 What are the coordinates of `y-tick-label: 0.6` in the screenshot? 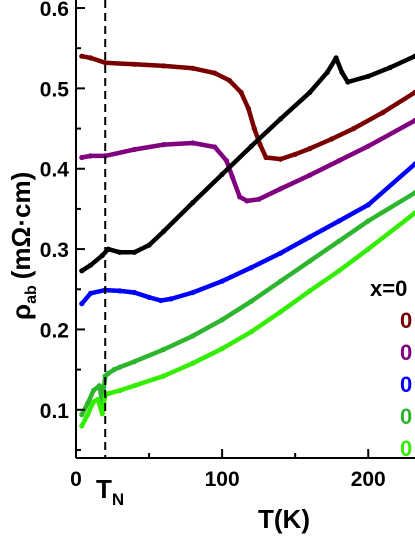 It's located at (54, 10).